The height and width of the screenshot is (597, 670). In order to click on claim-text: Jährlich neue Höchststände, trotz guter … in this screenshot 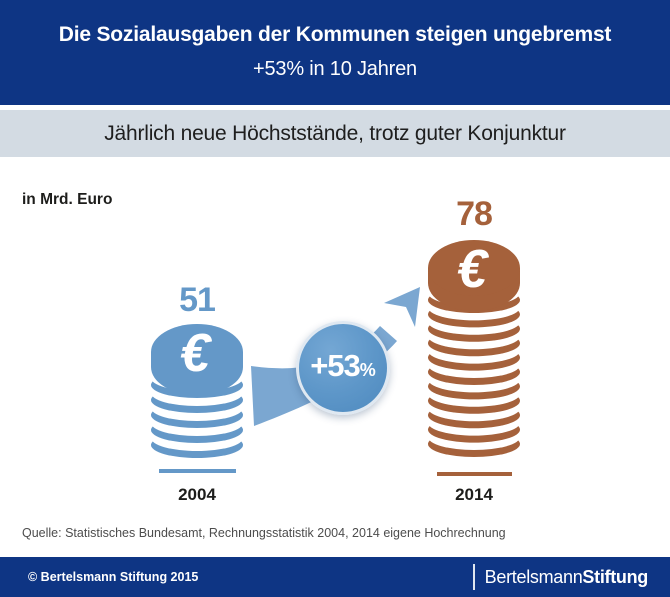, I will do `click(335, 133)`.